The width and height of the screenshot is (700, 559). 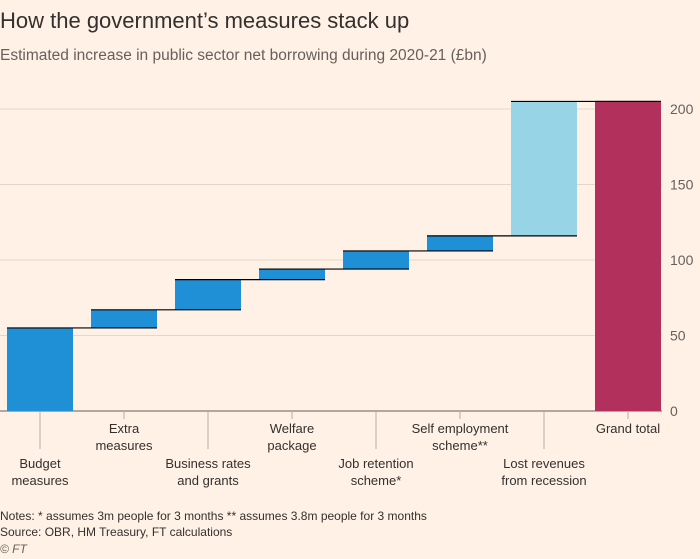 I want to click on category-label: Self employment, so click(x=460, y=428).